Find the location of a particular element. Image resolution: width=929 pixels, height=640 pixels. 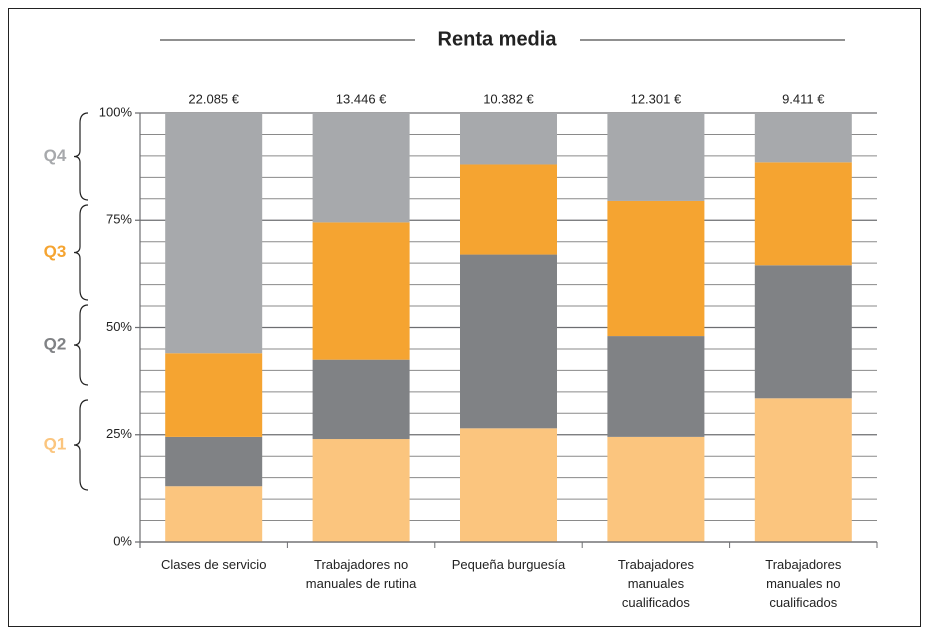

top-label: 22.085 € is located at coordinates (213, 98).